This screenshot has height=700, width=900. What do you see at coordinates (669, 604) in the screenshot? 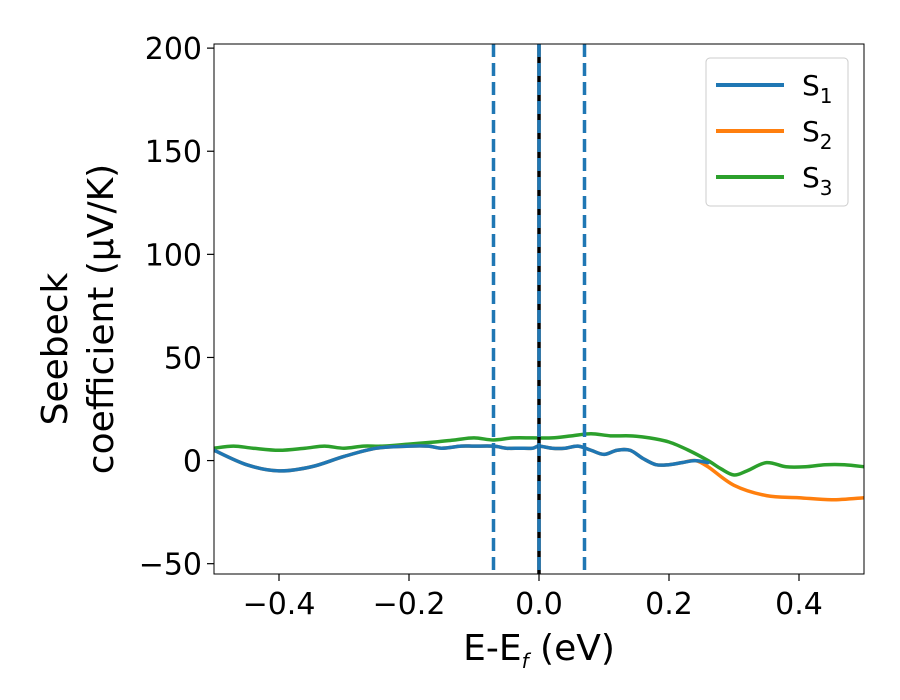
I see `x-tick-label: 0.2` at bounding box center [669, 604].